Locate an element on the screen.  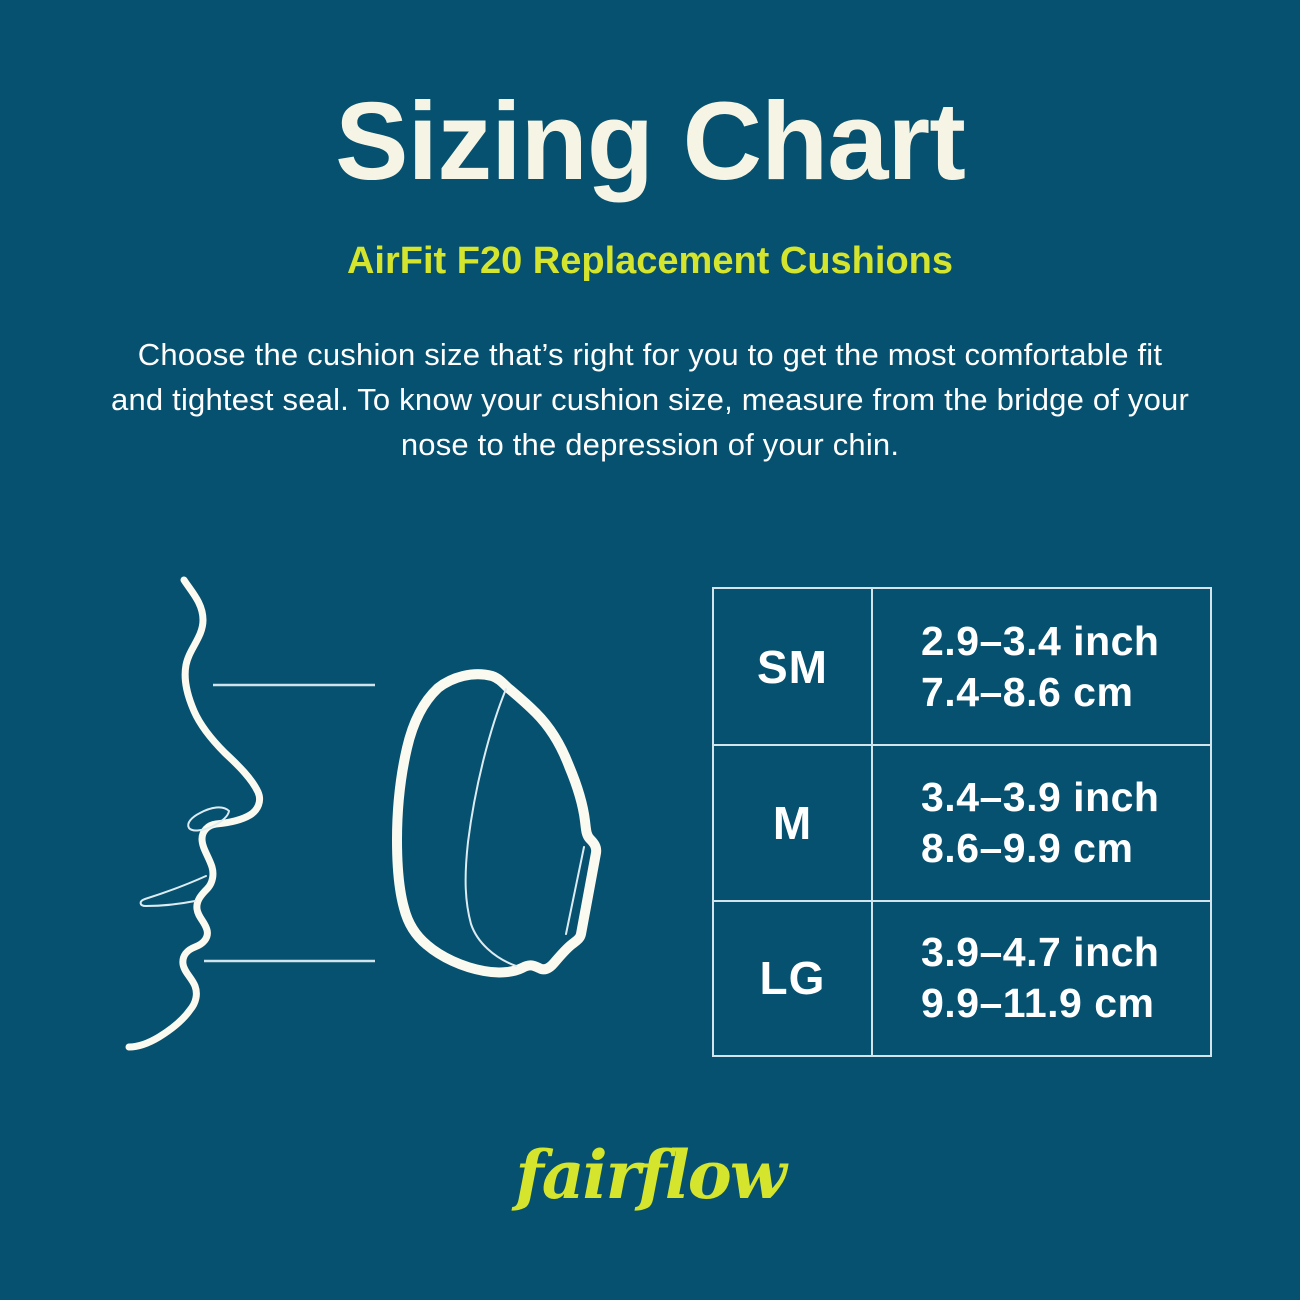
size-range-lg: 3.9–4.7 inch 9.9–11.9 cm is located at coordinates (1041, 978).